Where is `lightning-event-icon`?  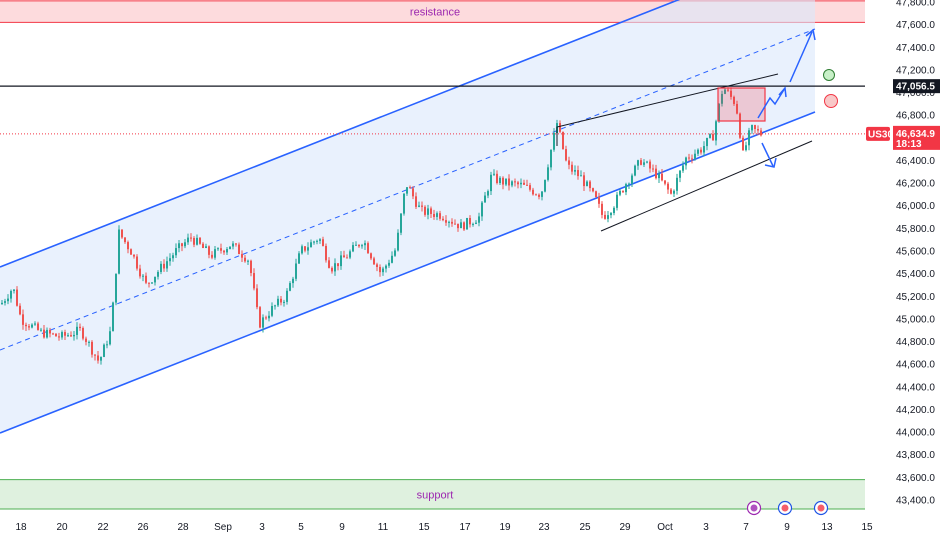 lightning-event-icon is located at coordinates (754, 508).